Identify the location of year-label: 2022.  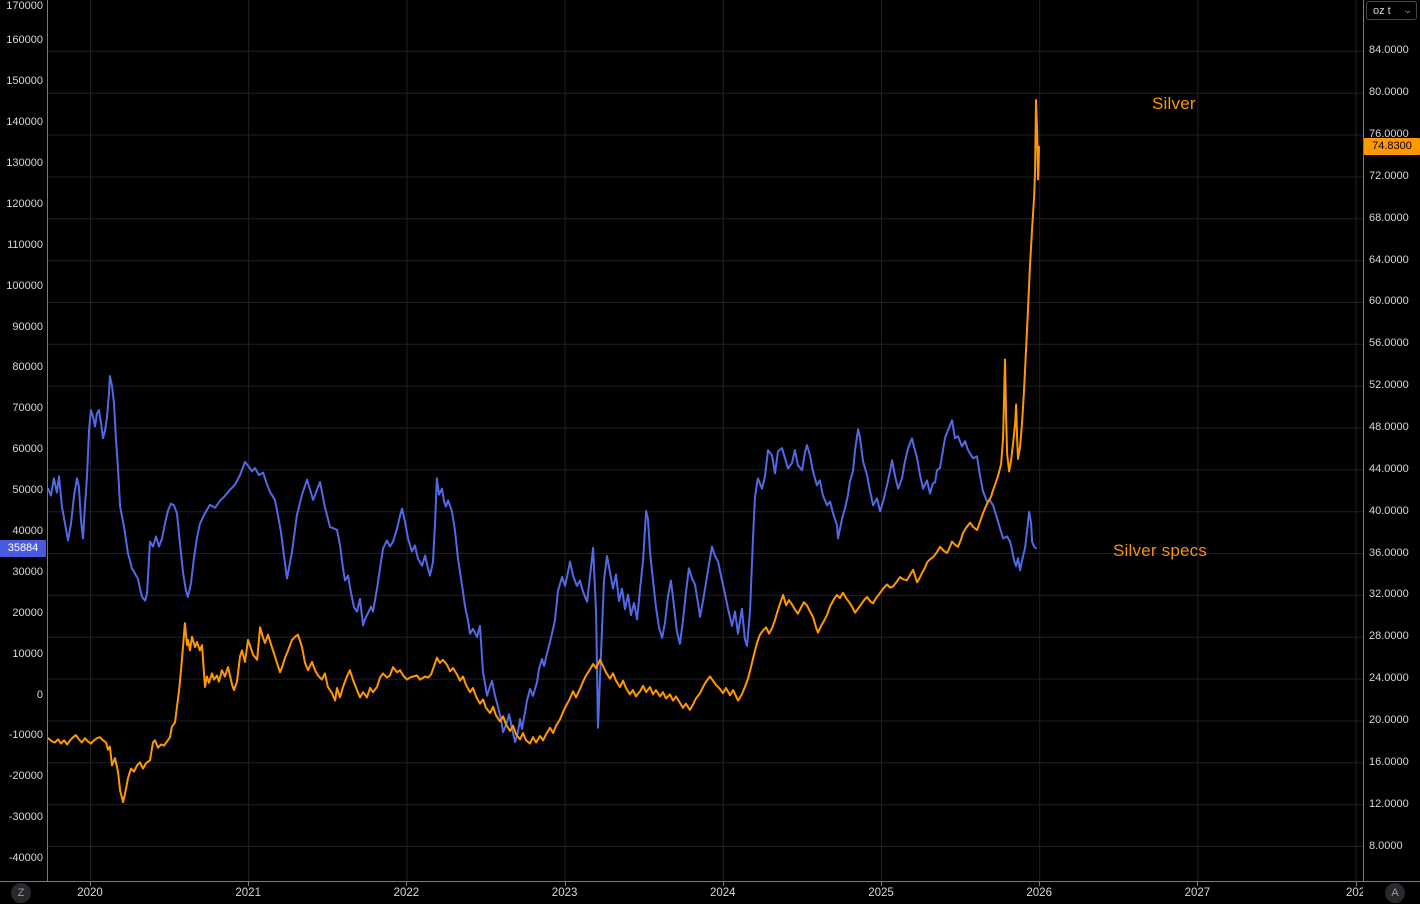
(406, 893).